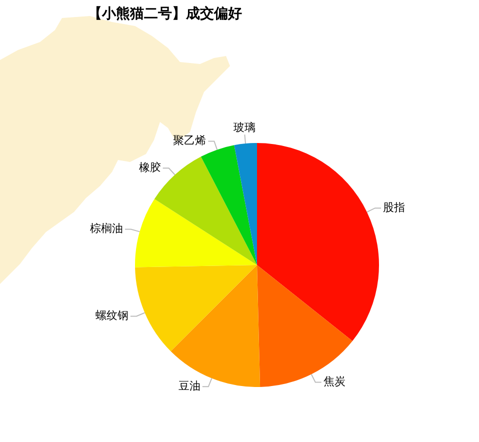  Describe the element at coordinates (394, 207) in the screenshot. I see `slice-label: 股指` at that location.